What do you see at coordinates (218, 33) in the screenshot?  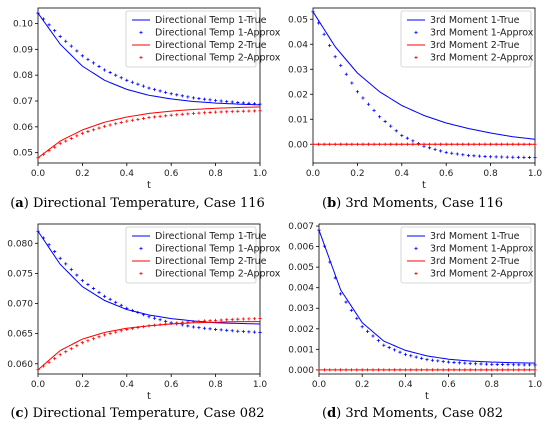 I see `legend-entry: Directional Temp 1-Approx` at bounding box center [218, 33].